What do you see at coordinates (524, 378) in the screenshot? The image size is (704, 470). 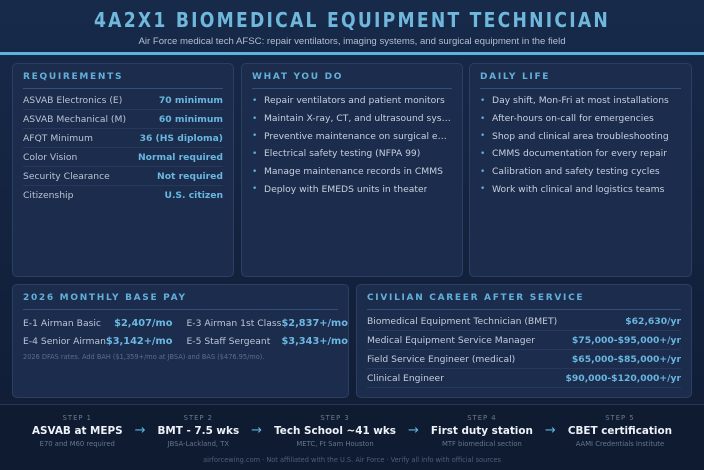 I see `civilian-job-row: Clinical Engineer $90,000-$120,000+/yr` at bounding box center [524, 378].